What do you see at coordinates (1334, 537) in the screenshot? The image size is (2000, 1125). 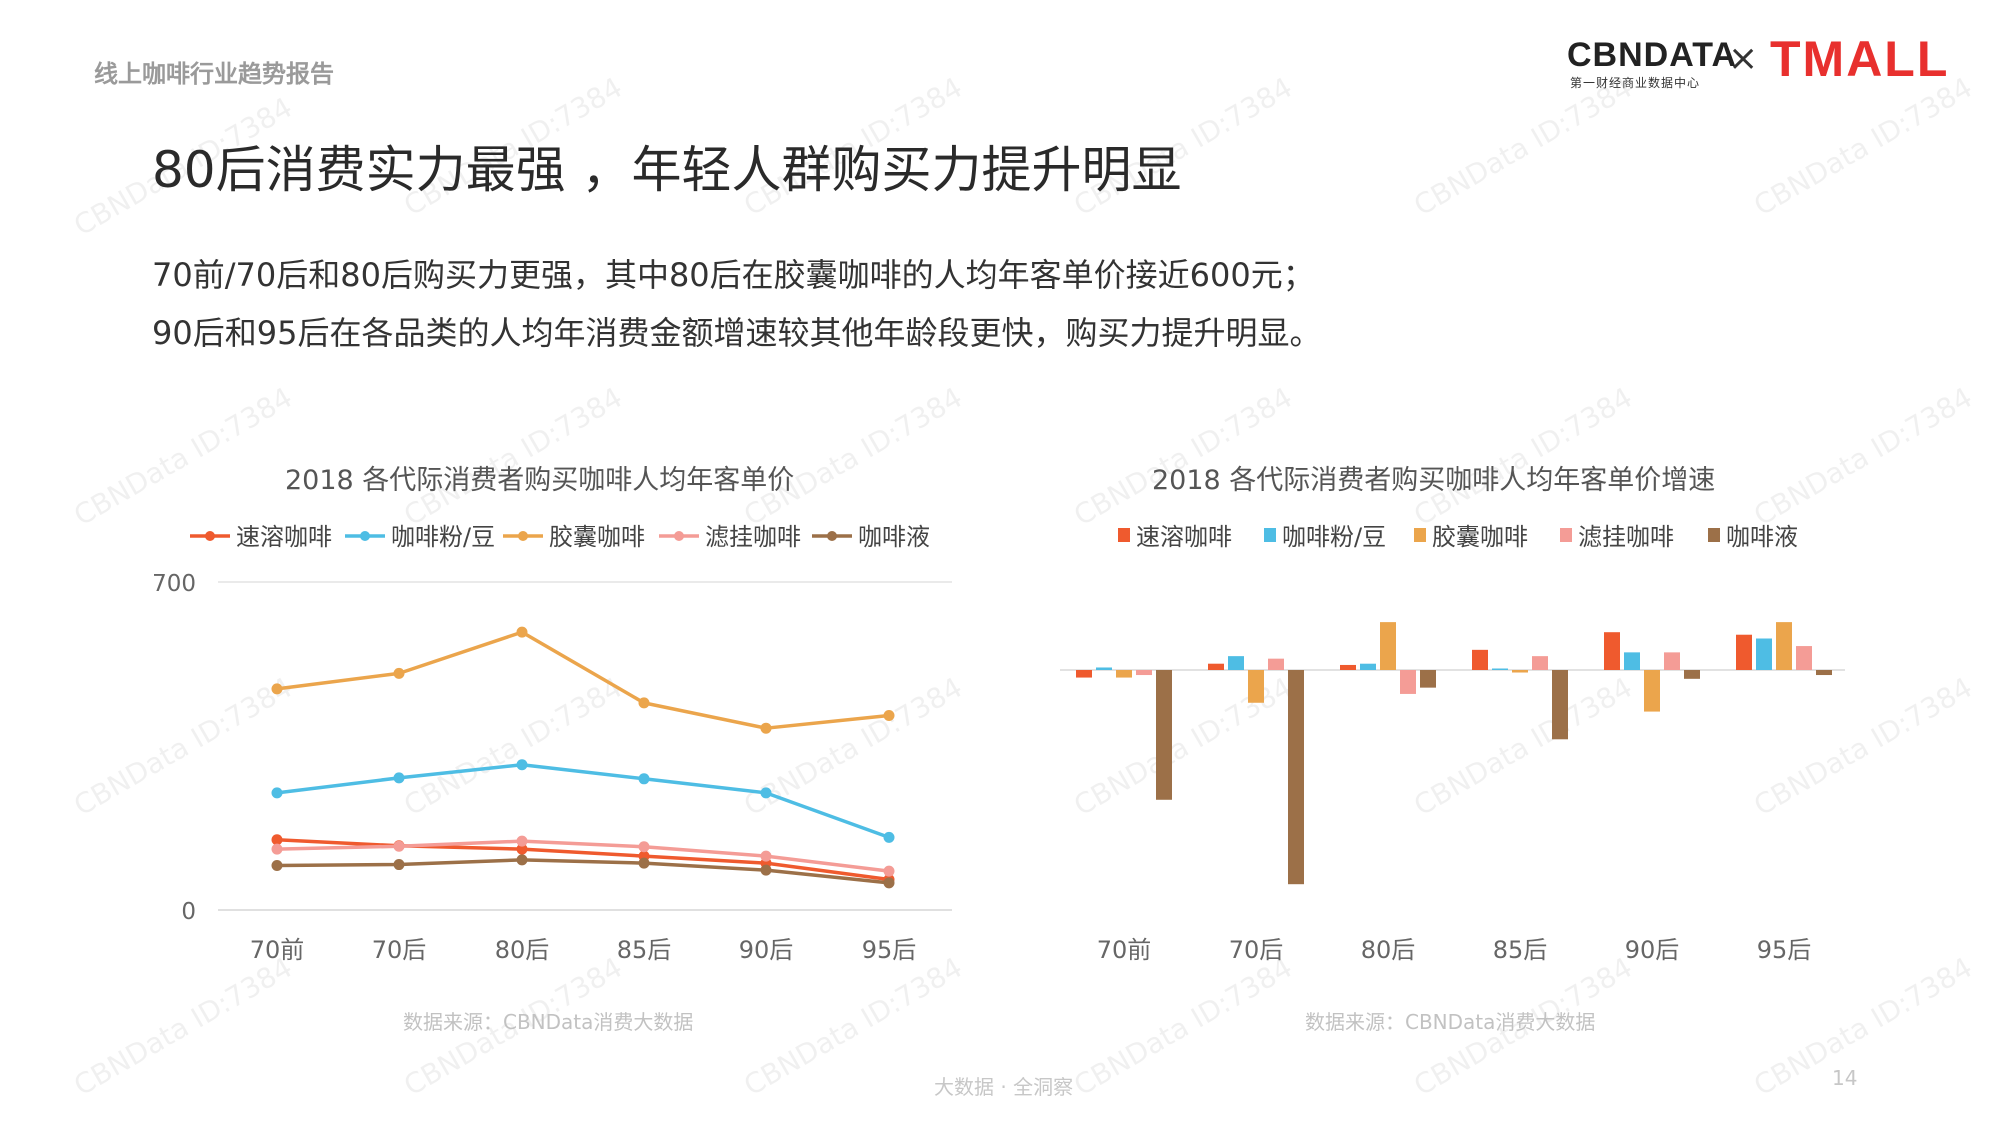 I see `bar-legend-label: 咖啡粉/豆` at bounding box center [1334, 537].